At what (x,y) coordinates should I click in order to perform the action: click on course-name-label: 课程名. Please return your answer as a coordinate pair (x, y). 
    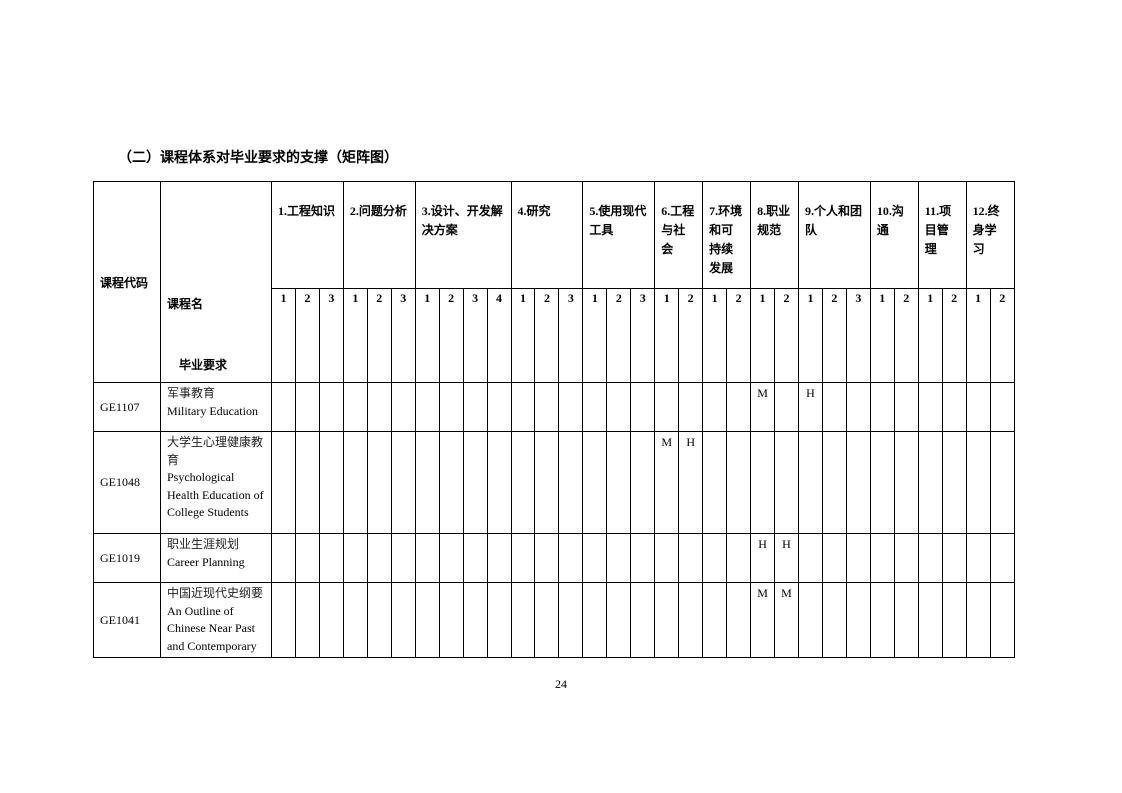
    Looking at the image, I should click on (185, 304).